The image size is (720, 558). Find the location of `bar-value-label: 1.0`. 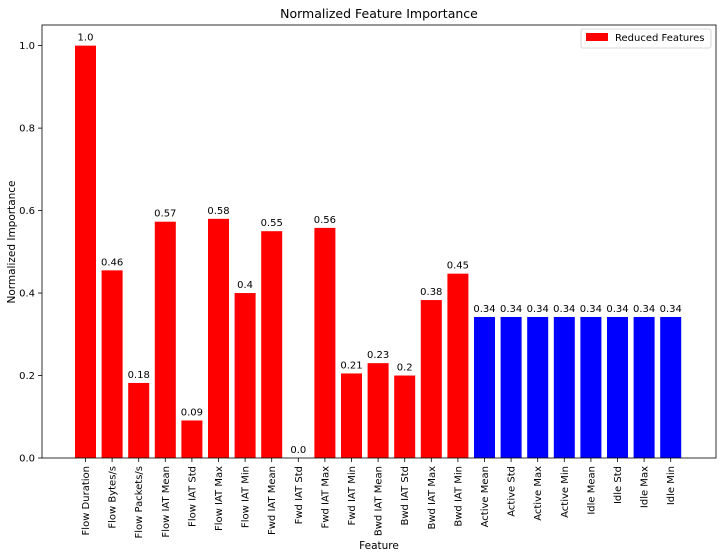

bar-value-label: 1.0 is located at coordinates (86, 38).